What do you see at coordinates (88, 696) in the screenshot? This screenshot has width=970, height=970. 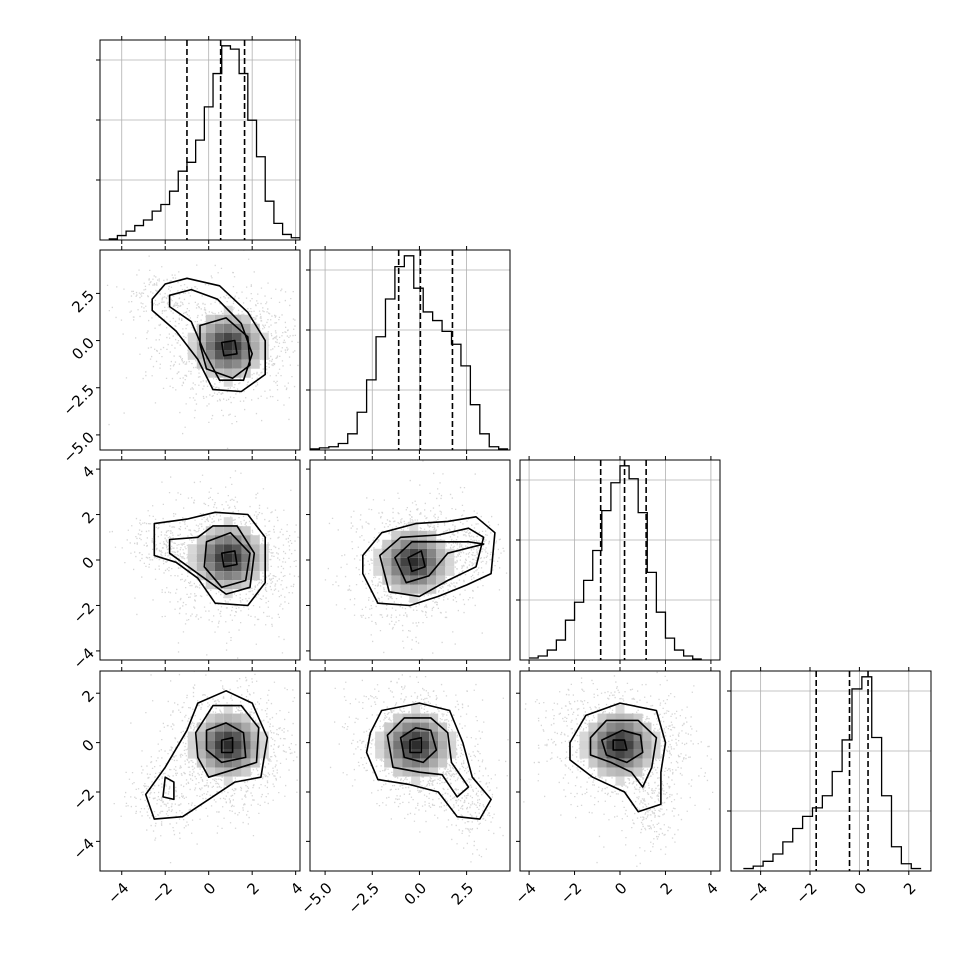 I see `y-tick-label: 2` at bounding box center [88, 696].